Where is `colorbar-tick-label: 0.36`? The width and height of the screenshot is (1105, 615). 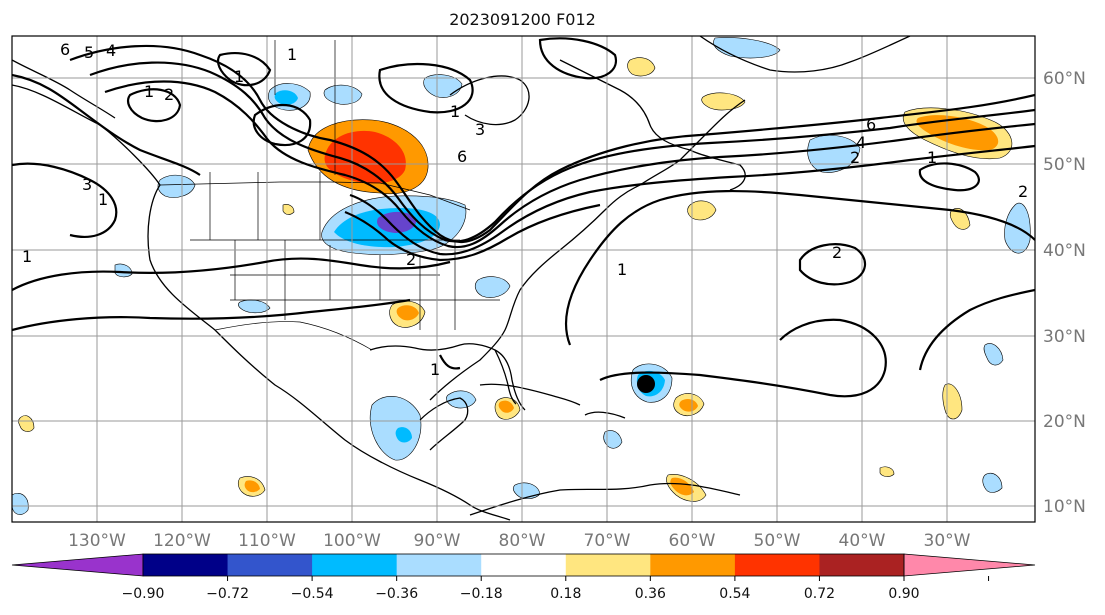
colorbar-tick-label: 0.36 is located at coordinates (650, 594).